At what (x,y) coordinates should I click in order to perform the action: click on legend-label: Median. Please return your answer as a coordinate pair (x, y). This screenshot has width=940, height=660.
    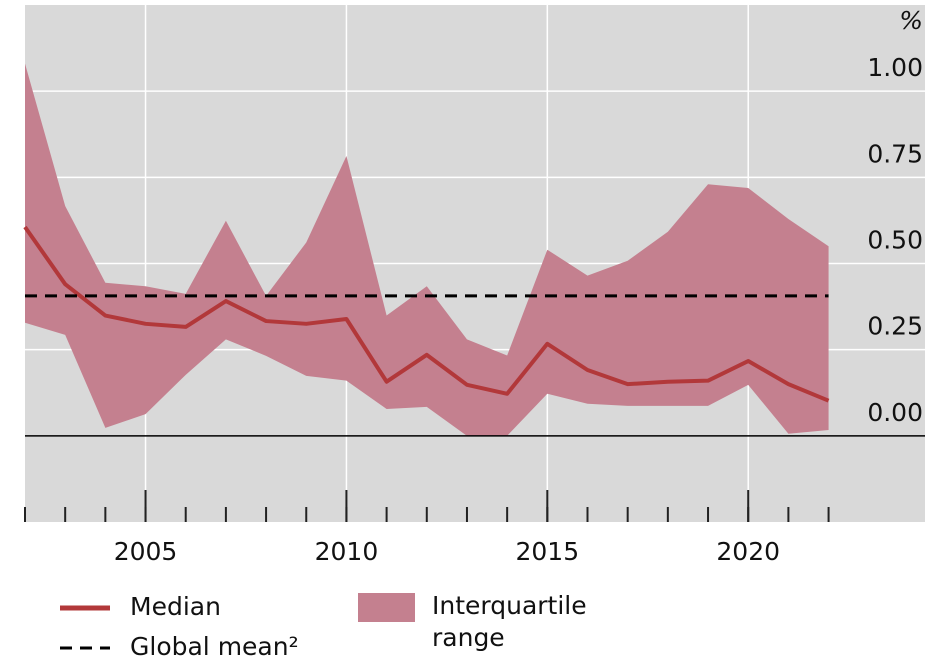
    Looking at the image, I should click on (175, 606).